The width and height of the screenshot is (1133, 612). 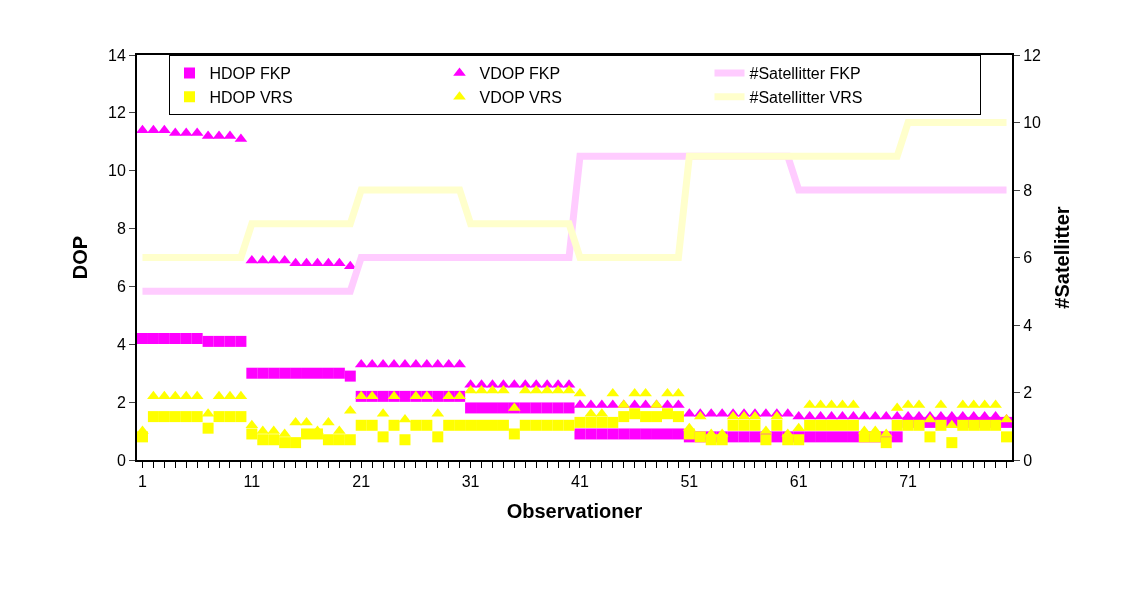 I want to click on y-tick-label: 14, so click(x=117, y=55).